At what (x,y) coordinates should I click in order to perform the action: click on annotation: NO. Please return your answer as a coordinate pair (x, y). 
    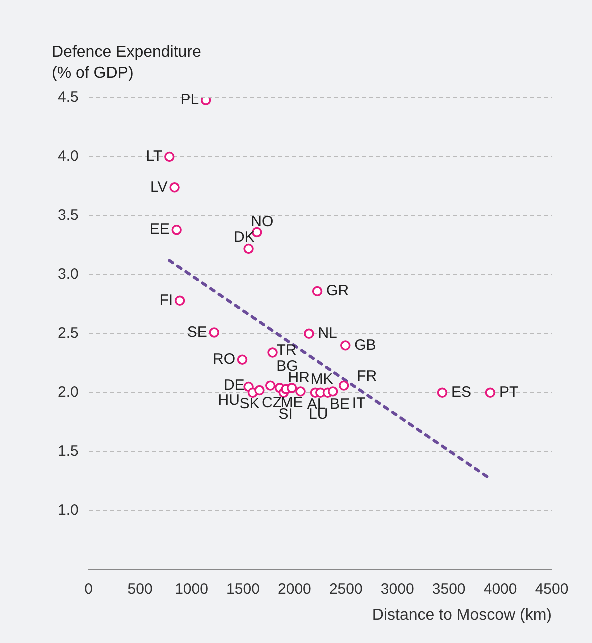
    Looking at the image, I should click on (262, 222).